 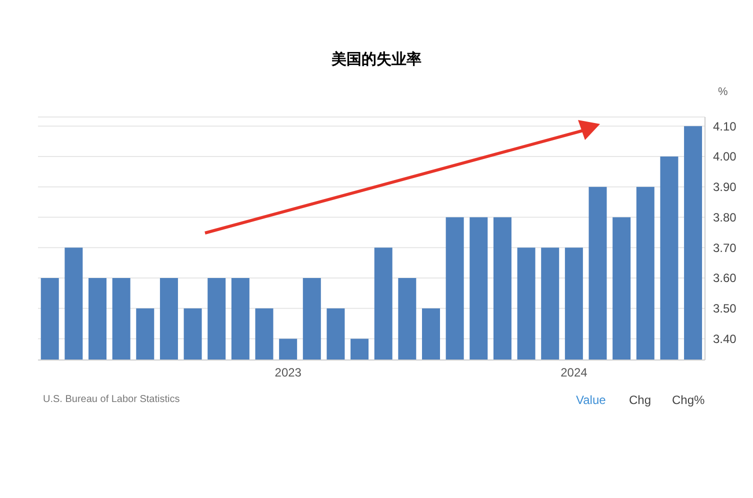 What do you see at coordinates (111, 399) in the screenshot?
I see `text: U.S. Bureau of Labor Statistics` at bounding box center [111, 399].